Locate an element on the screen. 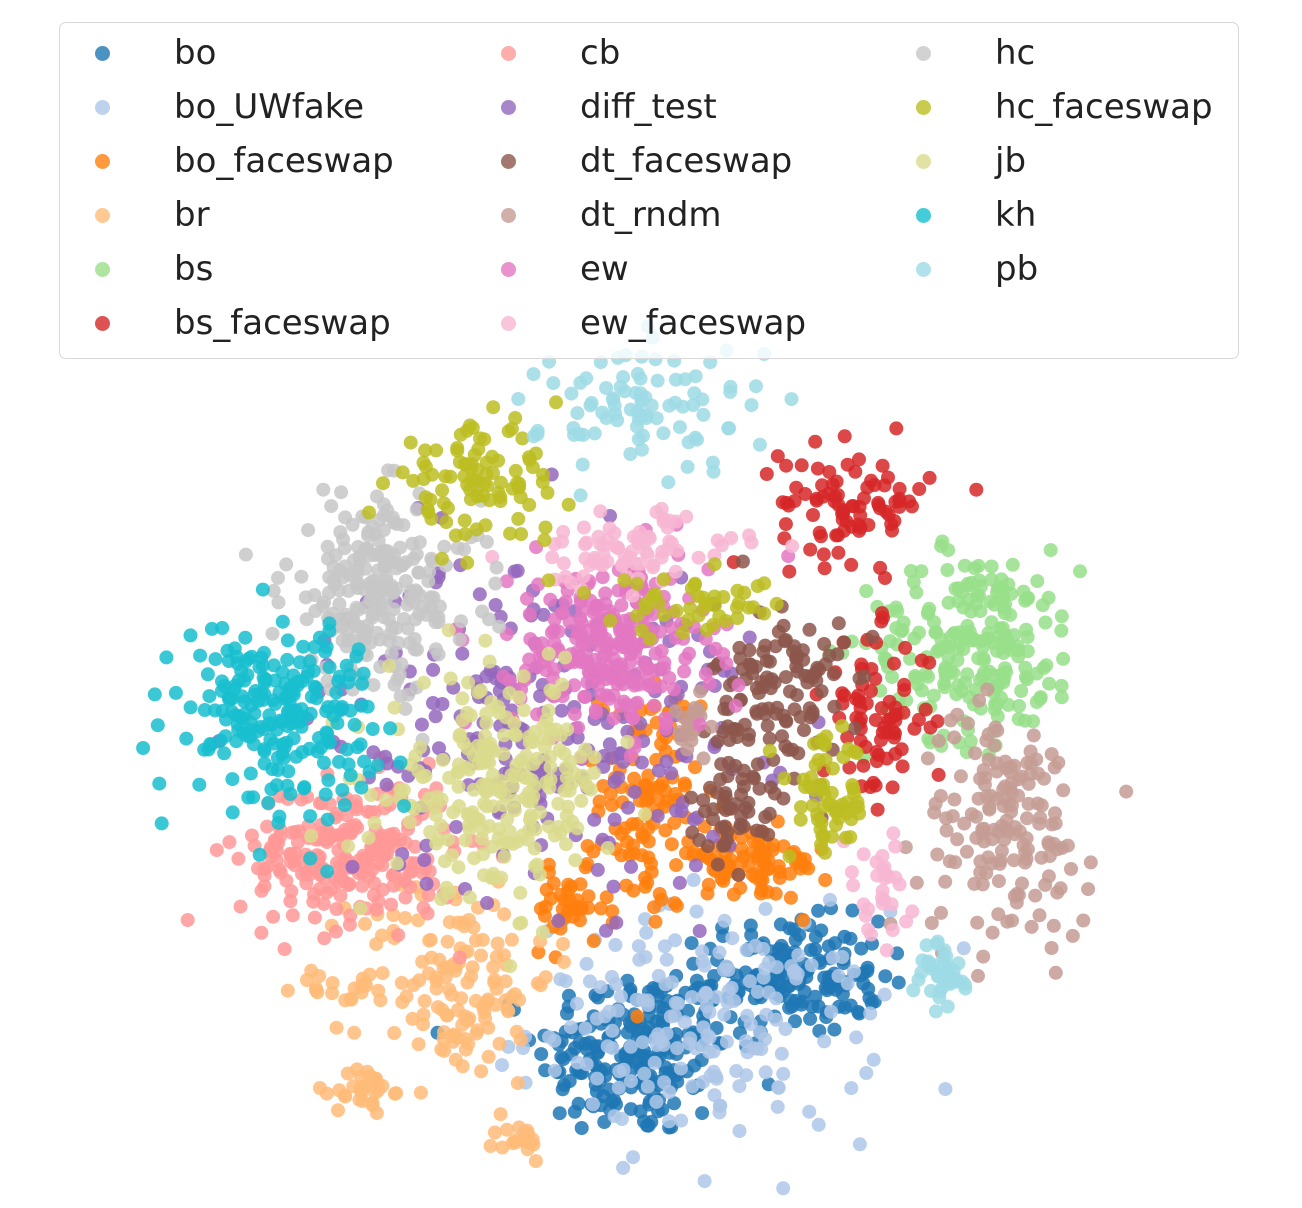  series-hc is located at coordinates (372, 605).